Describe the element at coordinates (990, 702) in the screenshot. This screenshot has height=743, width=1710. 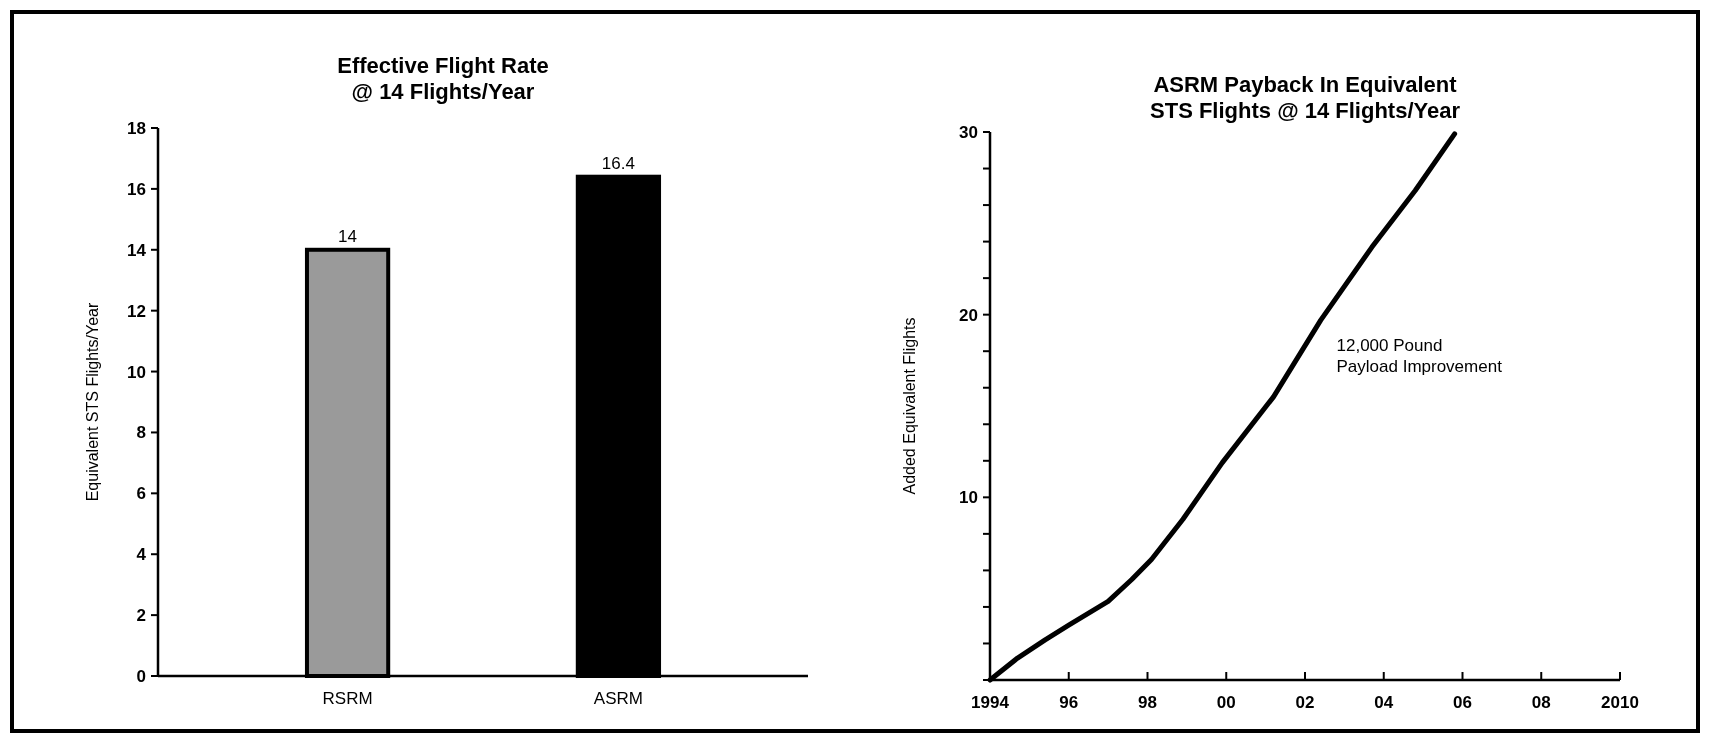
I see `x-tick-label: 1994` at that location.